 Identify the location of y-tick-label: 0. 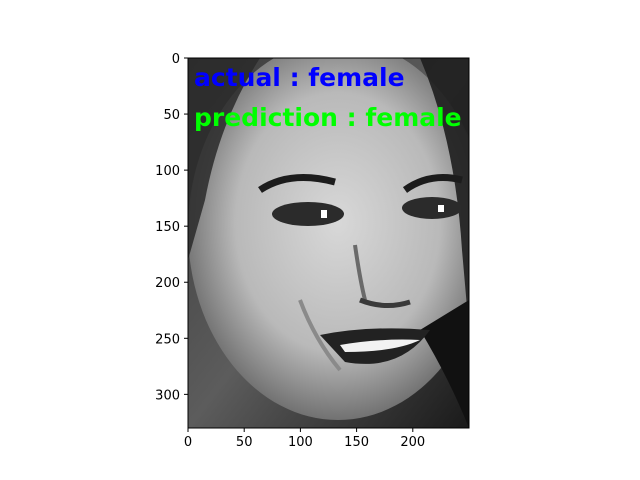
(176, 59).